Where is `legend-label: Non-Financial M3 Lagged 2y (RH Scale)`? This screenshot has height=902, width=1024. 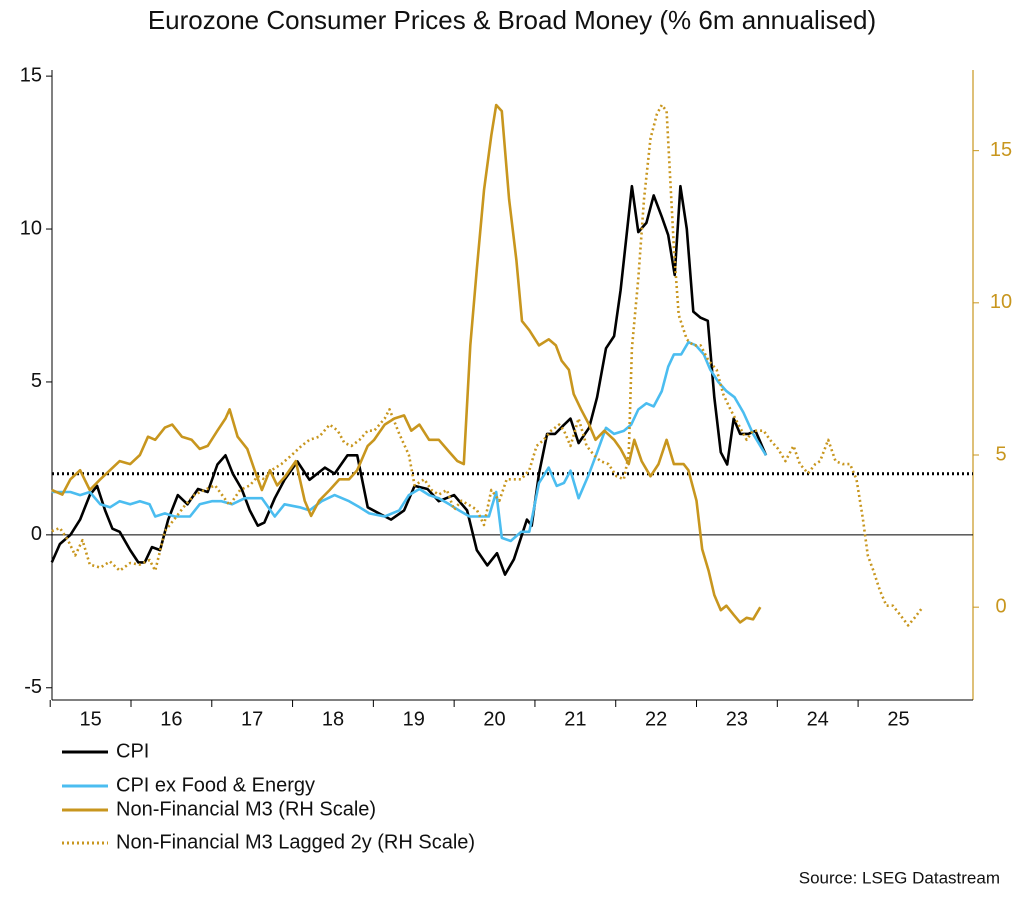
legend-label: Non-Financial M3 Lagged 2y (RH Scale) is located at coordinates (295, 842).